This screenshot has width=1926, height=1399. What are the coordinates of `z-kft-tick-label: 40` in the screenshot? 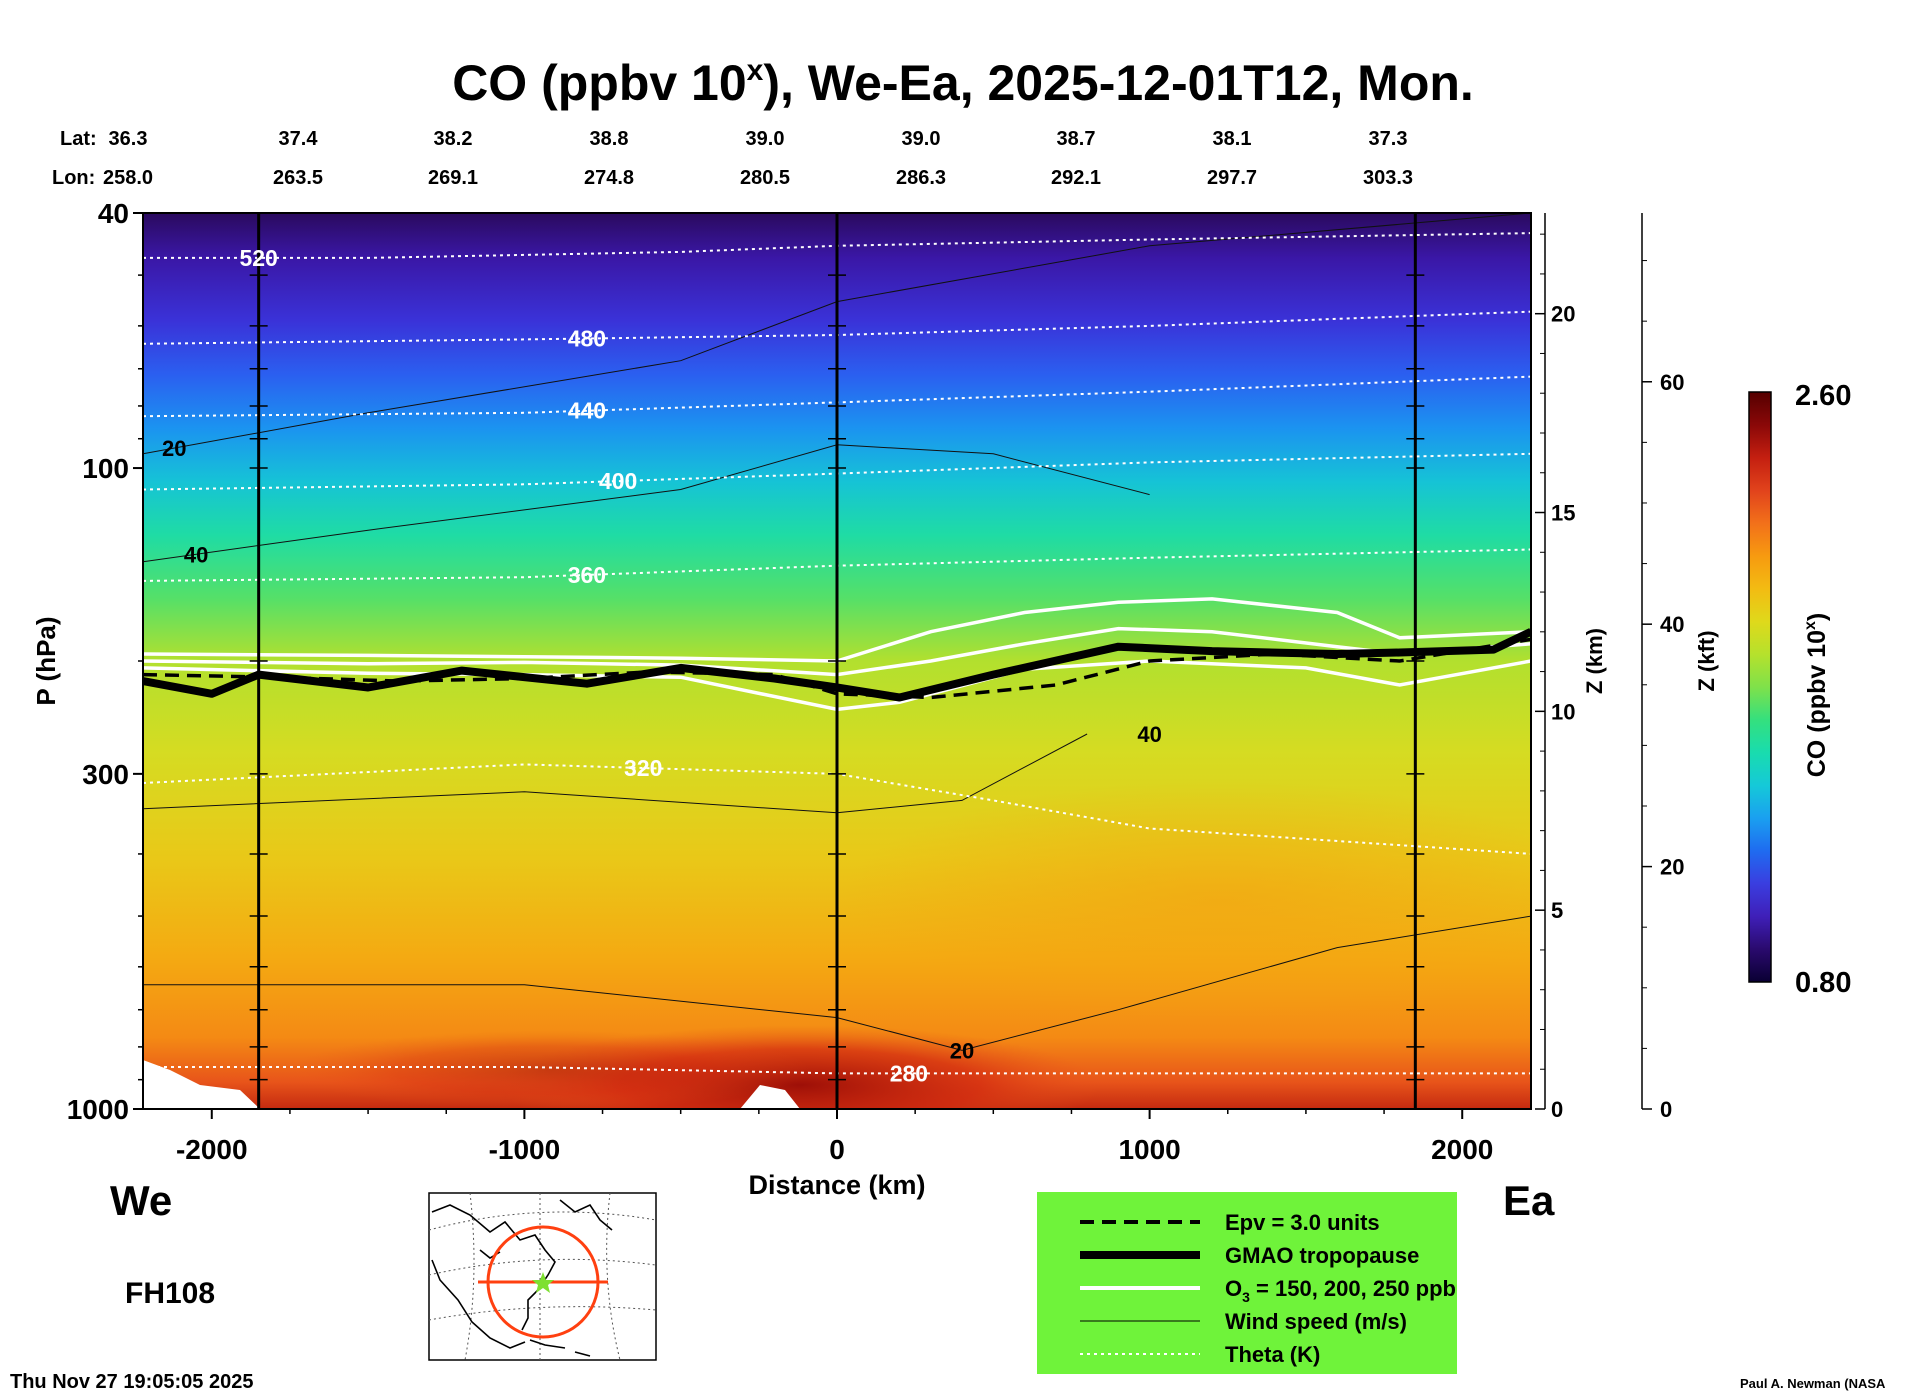 It's located at (1672, 624).